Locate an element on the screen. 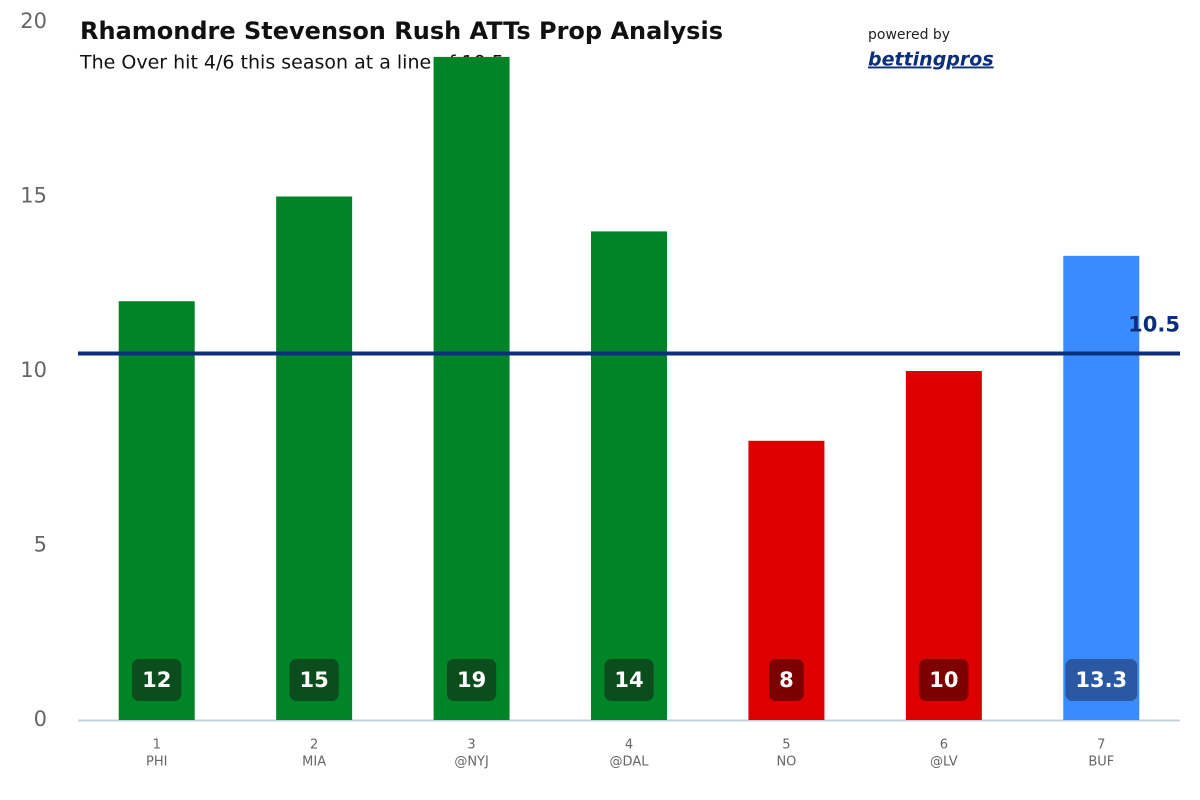 This screenshot has width=1200, height=800. x-tick-number: 3 is located at coordinates (471, 745).